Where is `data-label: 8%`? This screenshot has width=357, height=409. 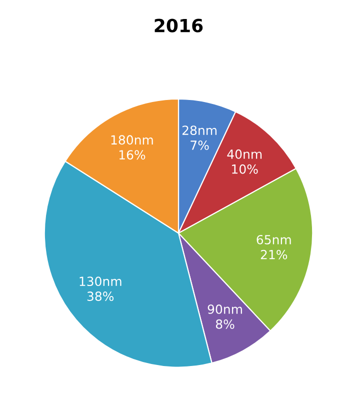
data-label: 8% is located at coordinates (225, 324).